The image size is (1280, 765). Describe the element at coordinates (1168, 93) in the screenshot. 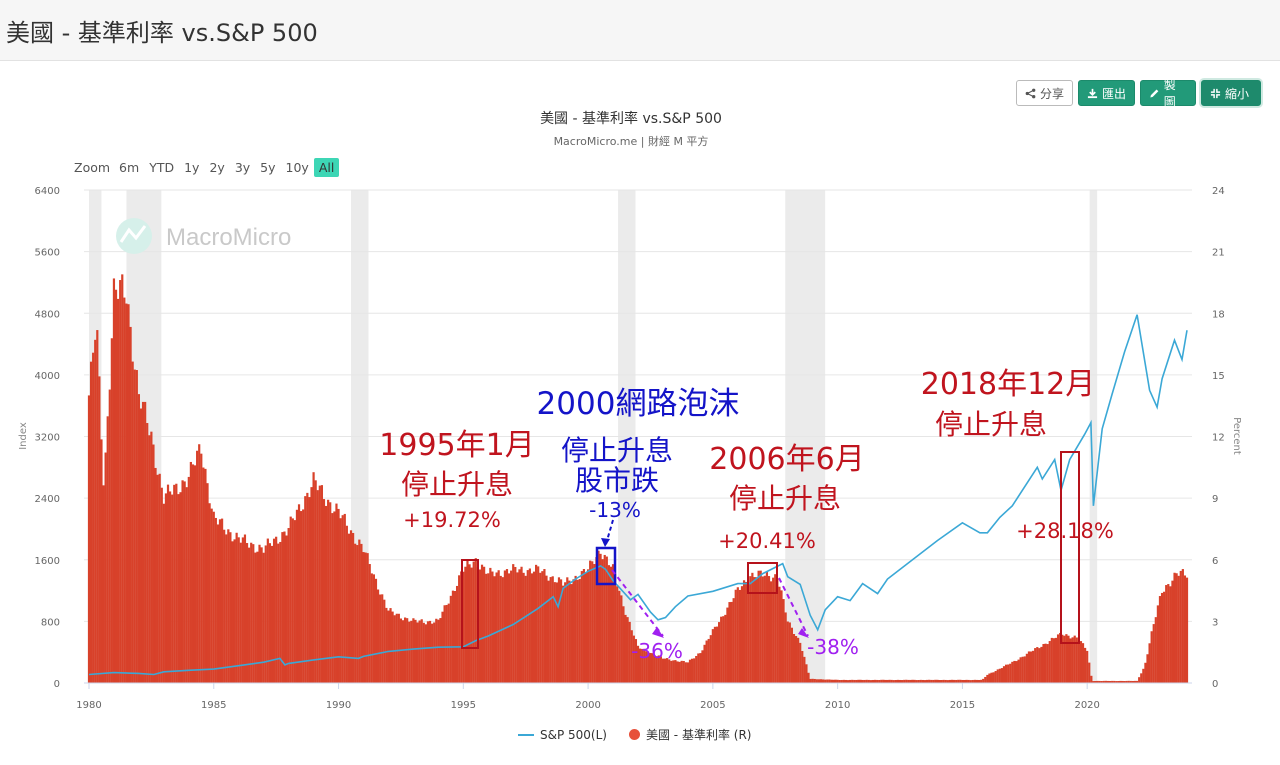

I see `draw-button: 製圖` at that location.